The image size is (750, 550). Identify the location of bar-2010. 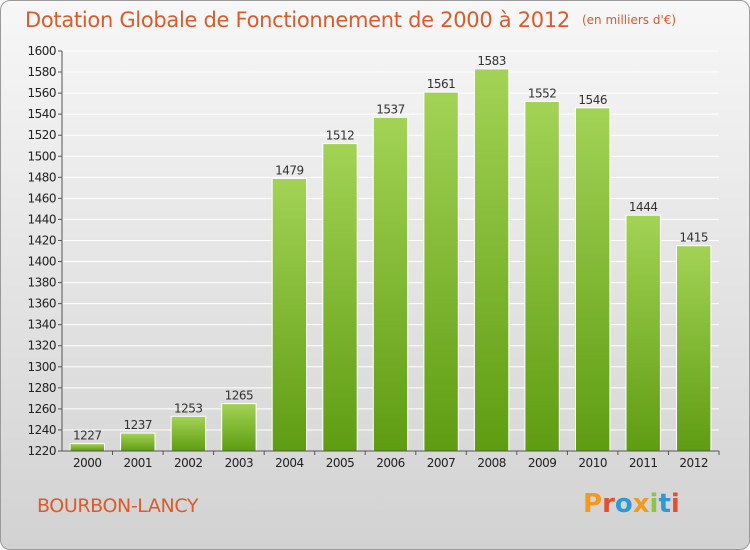
(593, 279).